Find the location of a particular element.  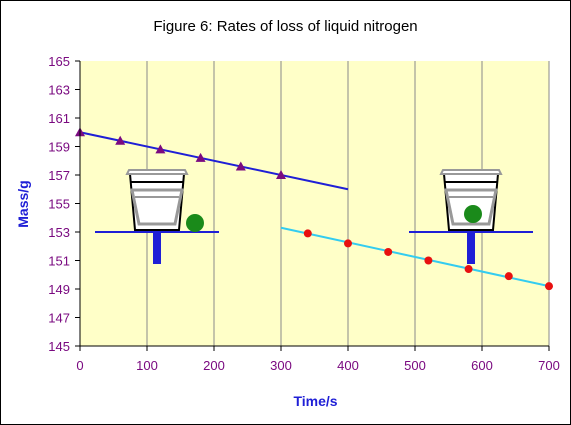

y-tick-label: 161 is located at coordinates (59, 118).